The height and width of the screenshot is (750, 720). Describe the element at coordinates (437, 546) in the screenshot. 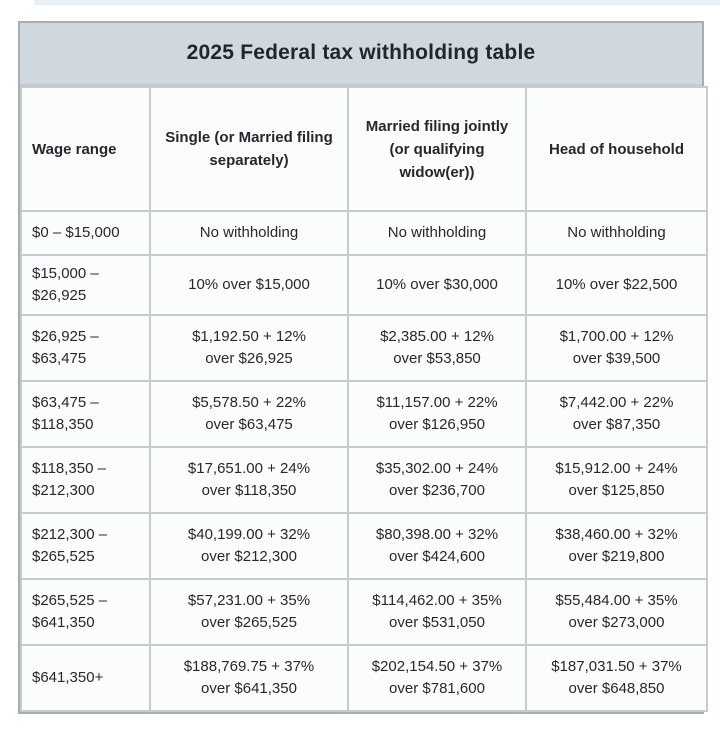

I see `cell-married-jointly: $80,398.00 + 32% over $424,600` at that location.